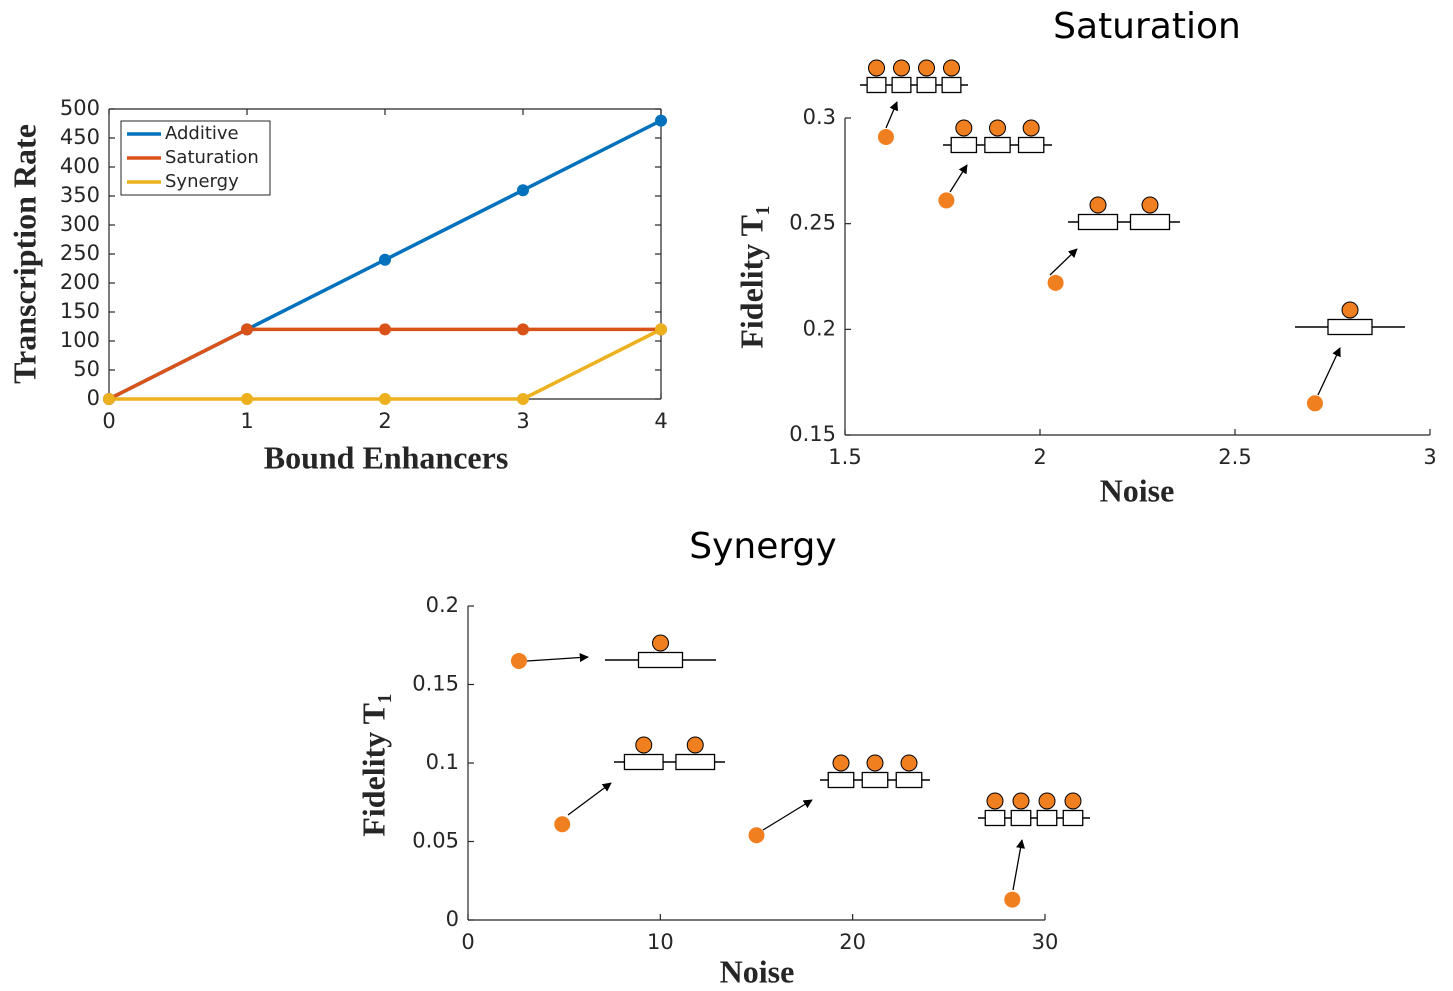 The image size is (1453, 991). Describe the element at coordinates (1147, 26) in the screenshot. I see `chart-title: Saturation` at that location.